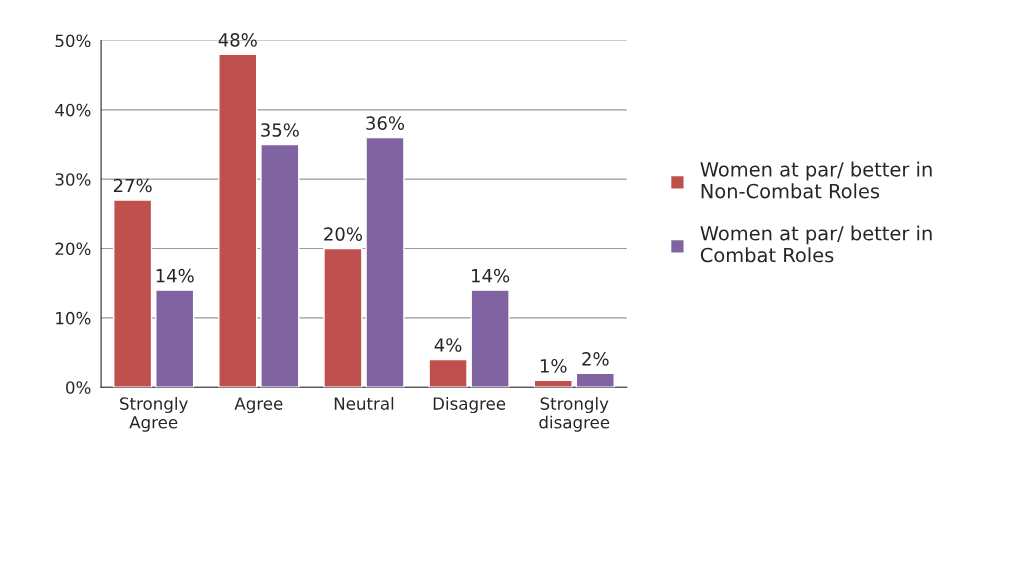 This screenshot has height=578, width=1011. Describe the element at coordinates (469, 405) in the screenshot. I see `x-tick-label: Disagree` at that location.